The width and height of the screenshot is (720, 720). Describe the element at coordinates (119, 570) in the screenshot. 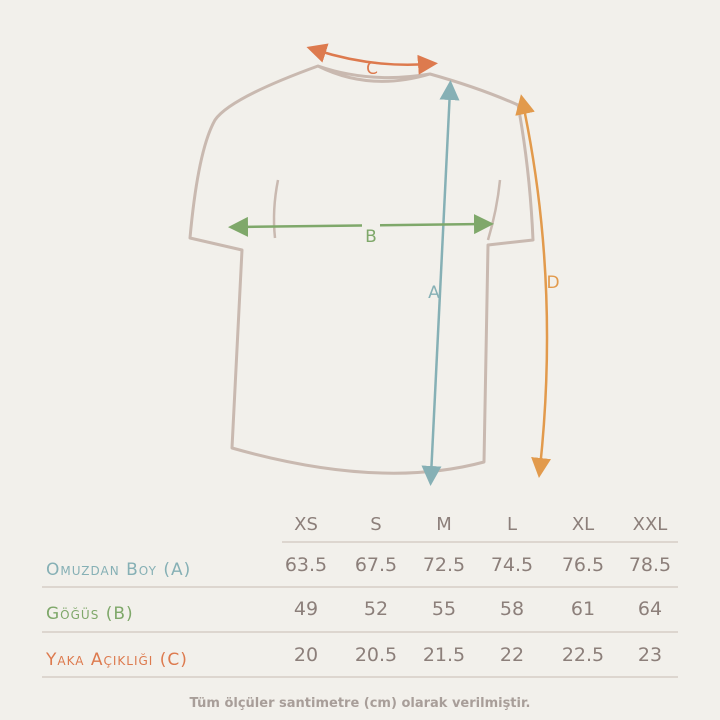

I see `row-label-a: Omuzdan Boy (A)` at that location.